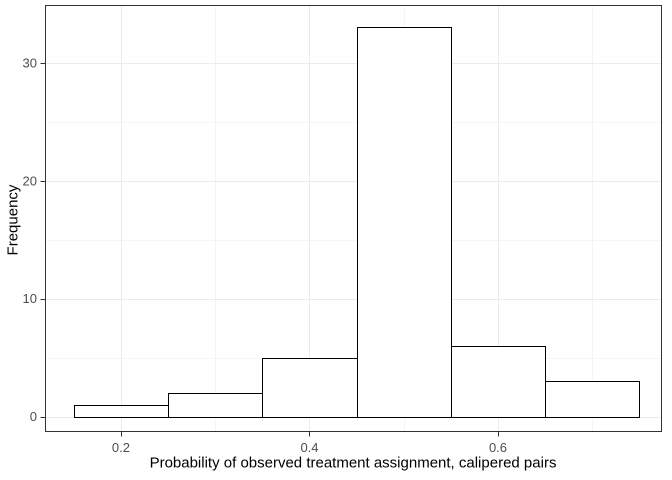 The image size is (672, 480). Describe the element at coordinates (13, 220) in the screenshot. I see `y-axis-title: Frequency` at that location.